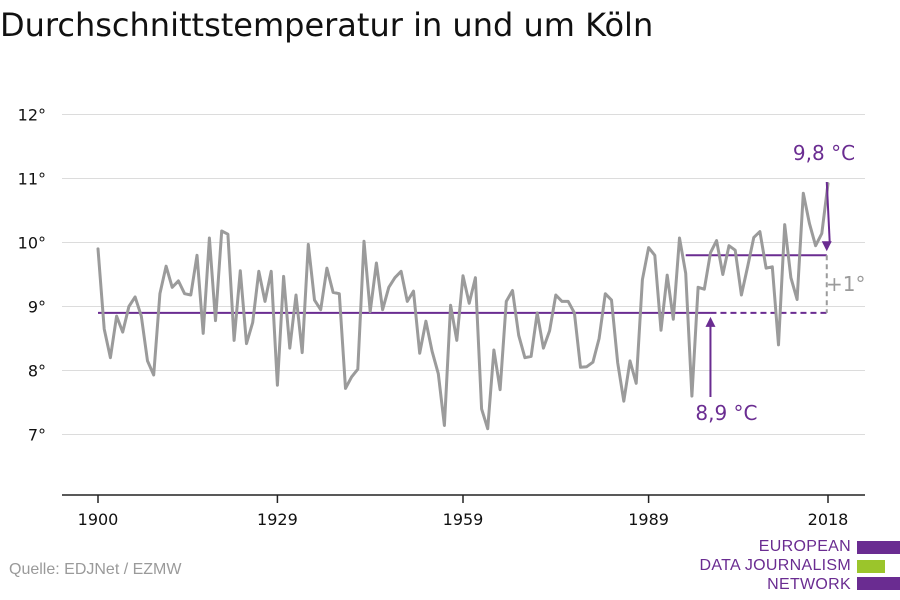  Describe the element at coordinates (37, 307) in the screenshot. I see `y-tick-label-9: 9°` at that location.